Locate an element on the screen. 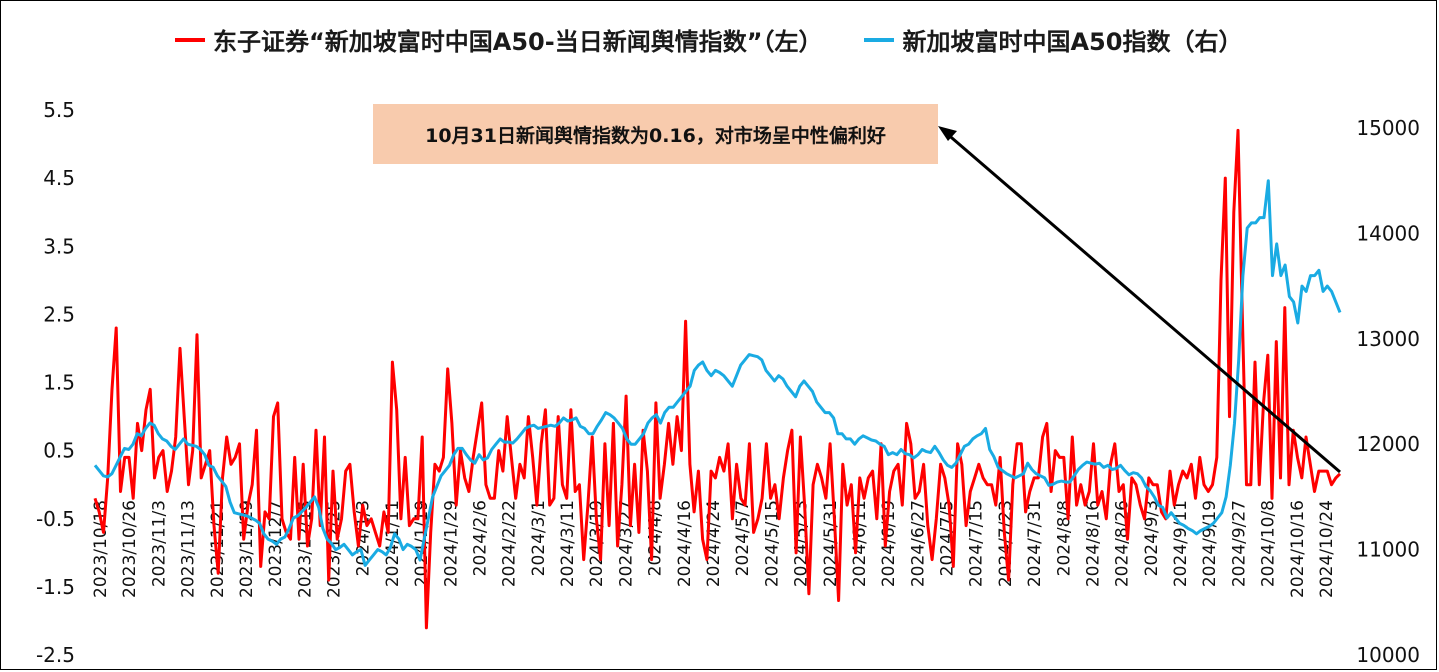  annotation-arrow-head is located at coordinates (947, 133).